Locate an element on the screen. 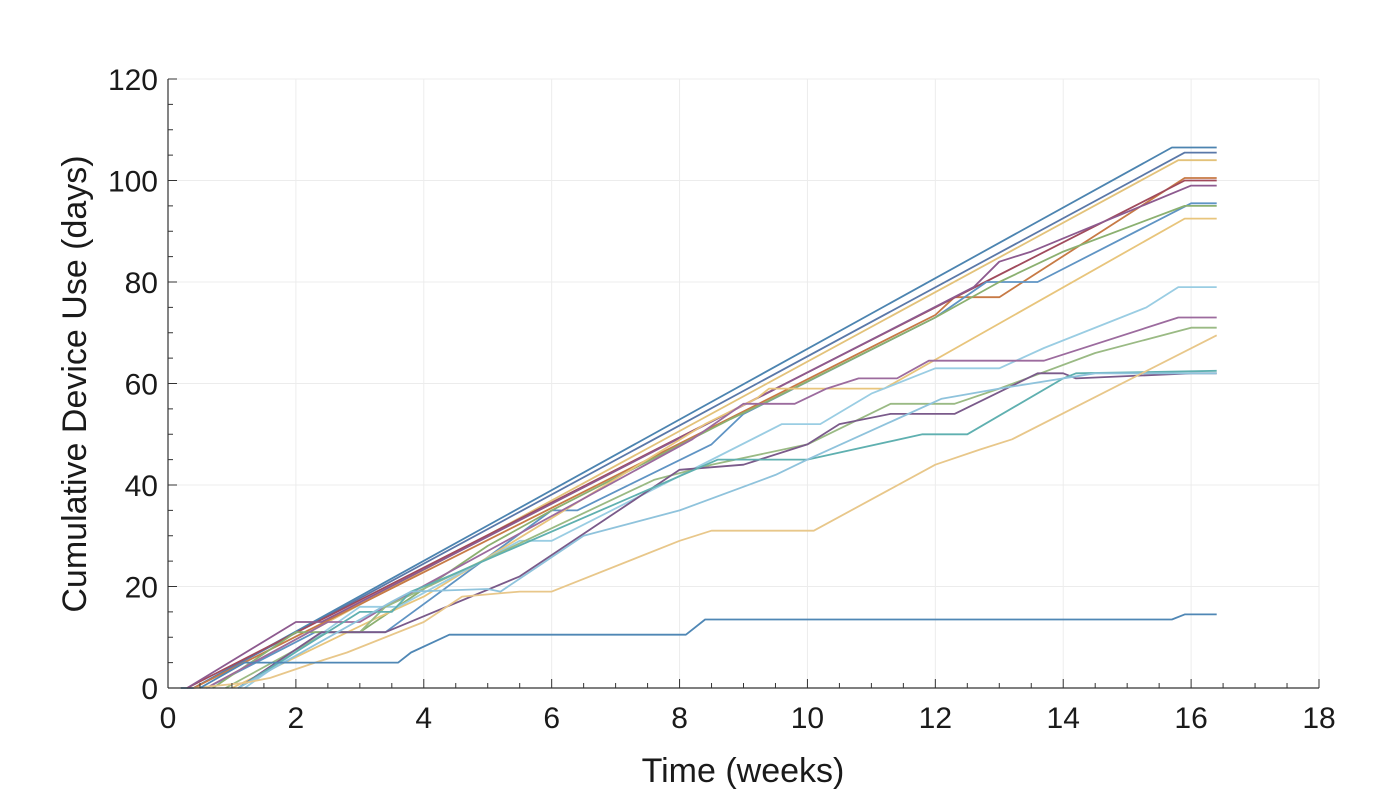 The height and width of the screenshot is (804, 1380). y-tick-labels: 0 20 40 60 80 100 120 is located at coordinates (133, 385).